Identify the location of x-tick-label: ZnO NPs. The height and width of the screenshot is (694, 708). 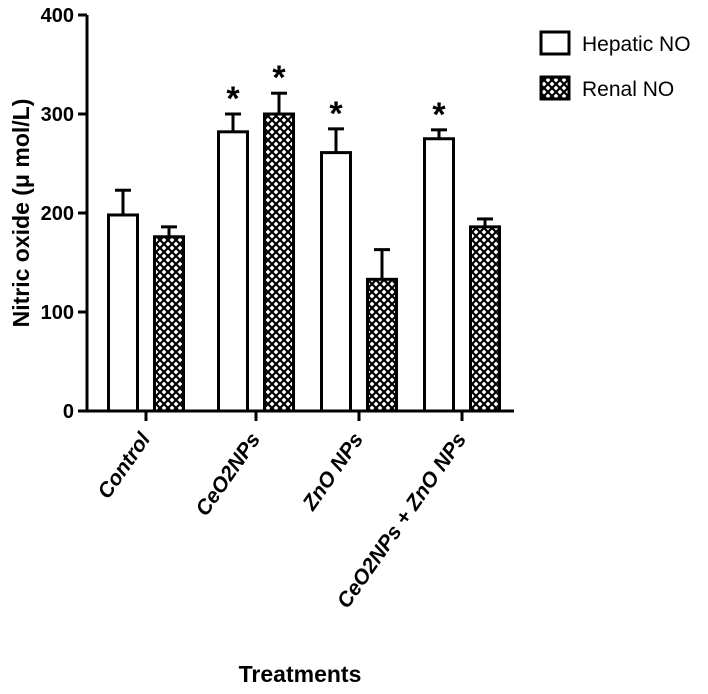
(333, 472).